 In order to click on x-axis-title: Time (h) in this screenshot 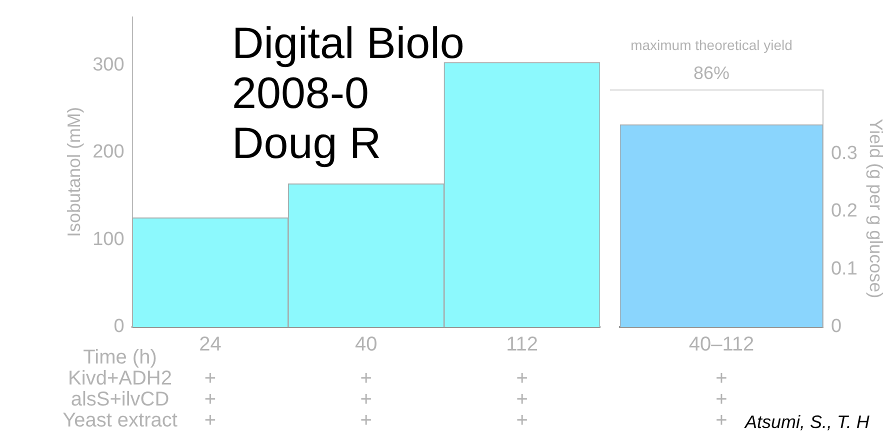, I will do `click(120, 357)`.